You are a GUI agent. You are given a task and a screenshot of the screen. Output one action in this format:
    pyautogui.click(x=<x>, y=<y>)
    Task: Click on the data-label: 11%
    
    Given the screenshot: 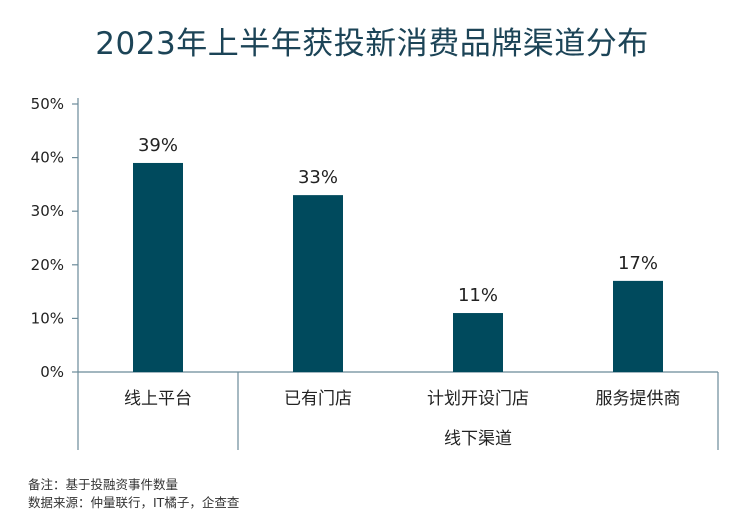 What is the action you would take?
    pyautogui.click(x=478, y=295)
    